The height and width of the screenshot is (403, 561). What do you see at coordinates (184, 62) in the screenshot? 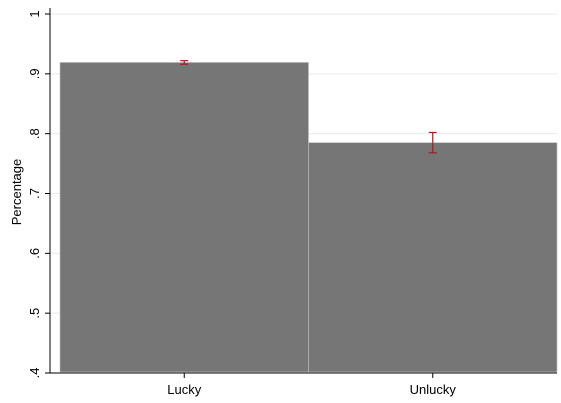
I see `error-bar-lucky` at bounding box center [184, 62].